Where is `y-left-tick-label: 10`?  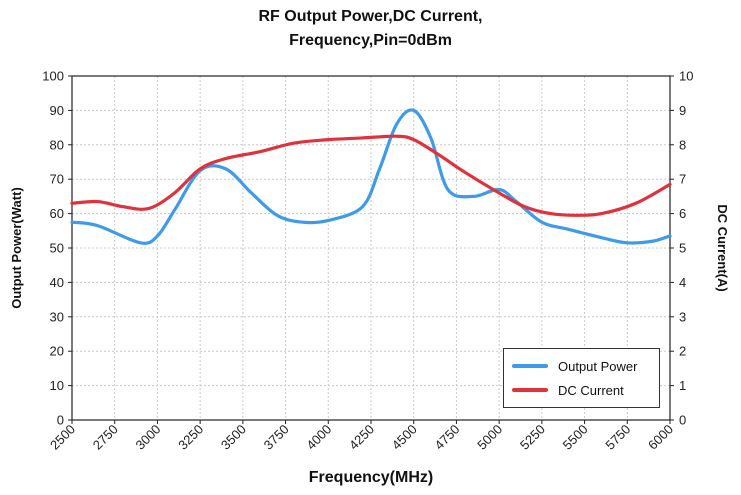 y-left-tick-label: 10 is located at coordinates (57, 385).